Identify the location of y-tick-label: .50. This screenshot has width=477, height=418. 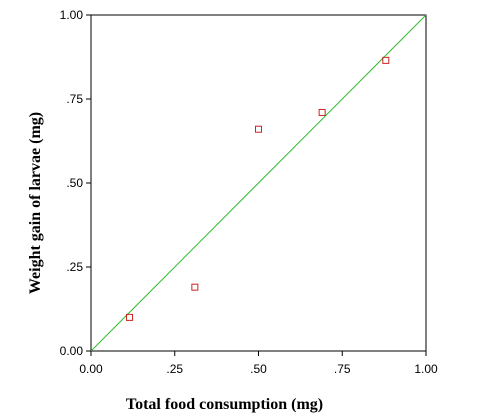
(74, 183).